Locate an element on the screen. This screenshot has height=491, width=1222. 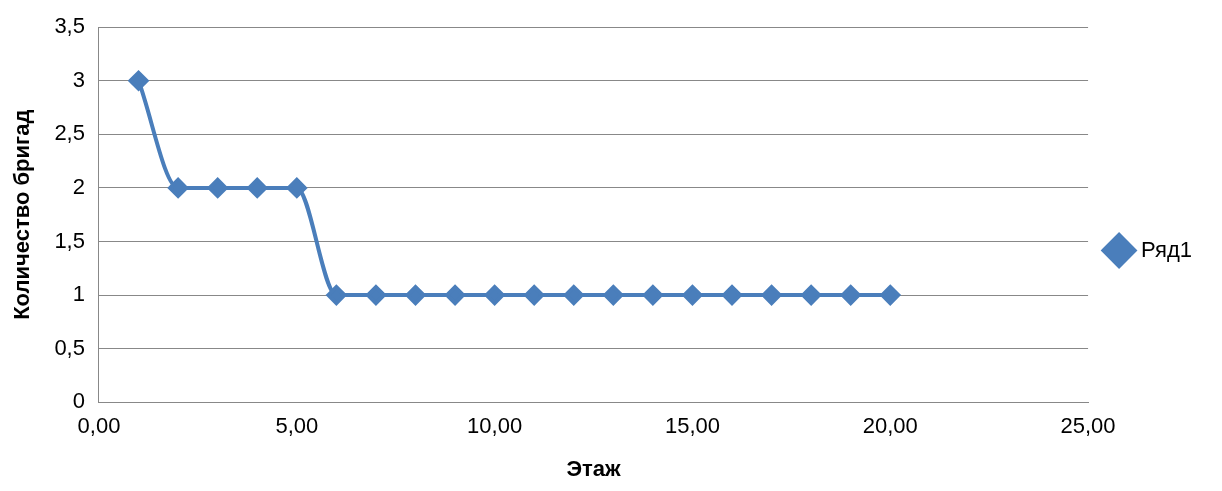
x-axis-title: Этаж is located at coordinates (594, 468).